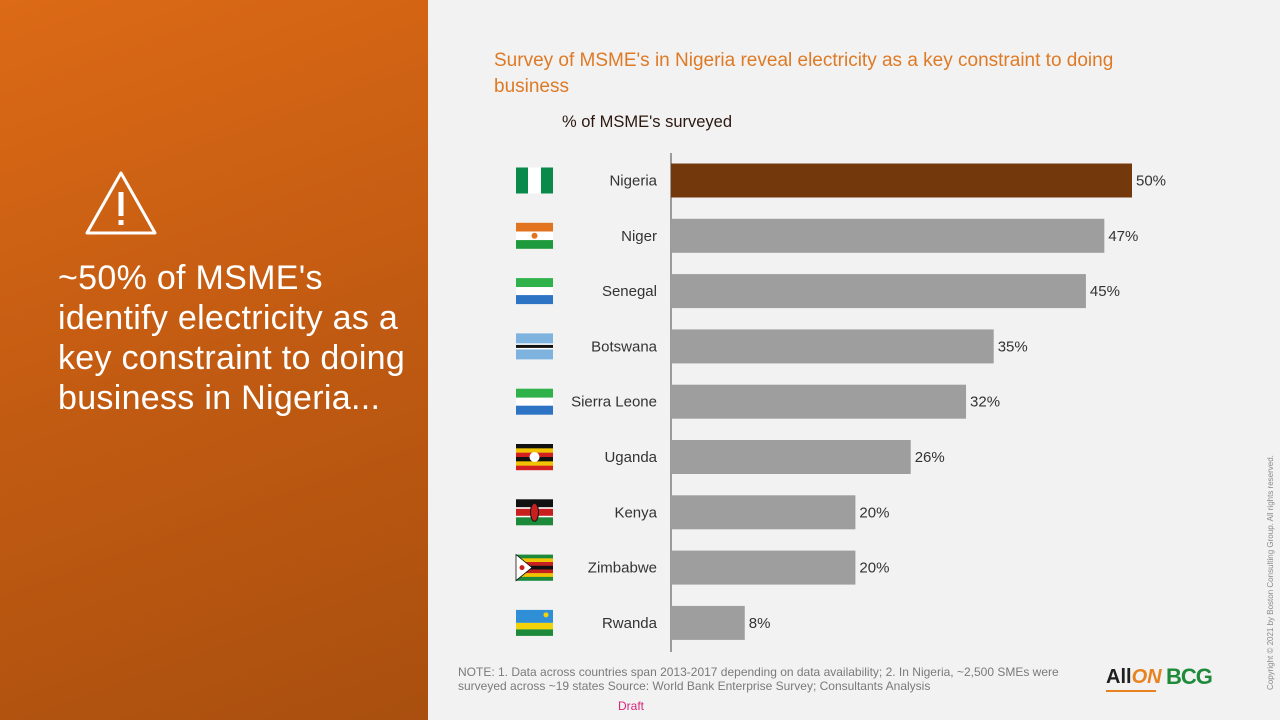 This screenshot has width=1280, height=720. I want to click on data-label-uganda: 26%, so click(930, 457).